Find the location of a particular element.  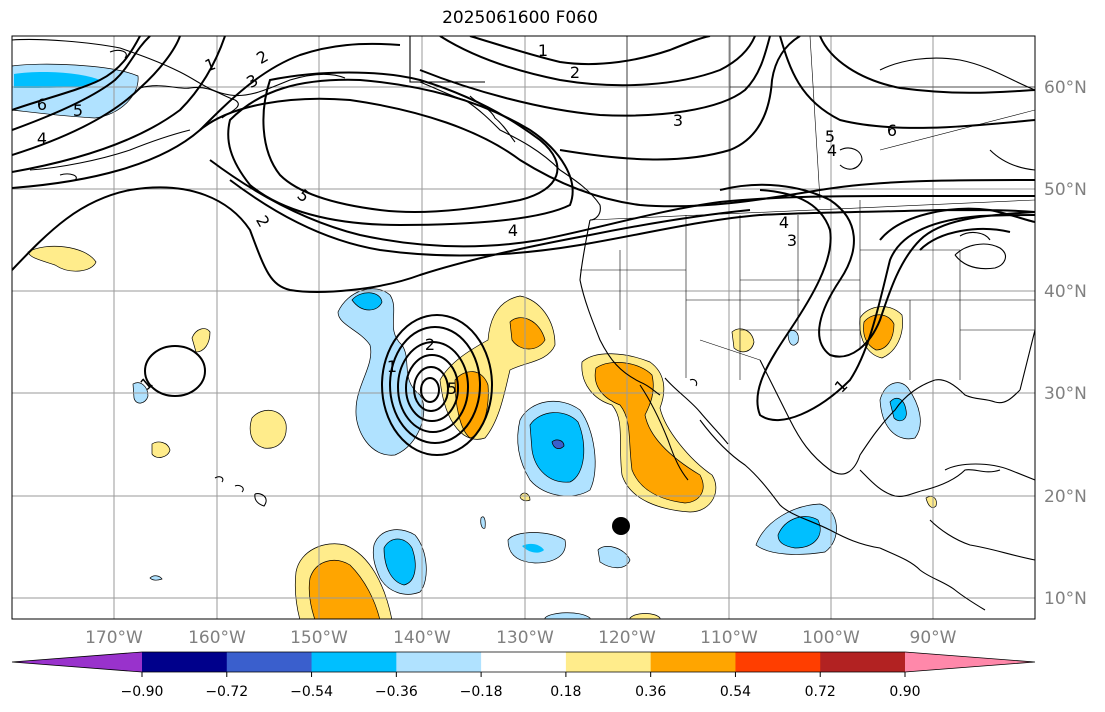

shade-orange-gulf is located at coordinates (879, 332).